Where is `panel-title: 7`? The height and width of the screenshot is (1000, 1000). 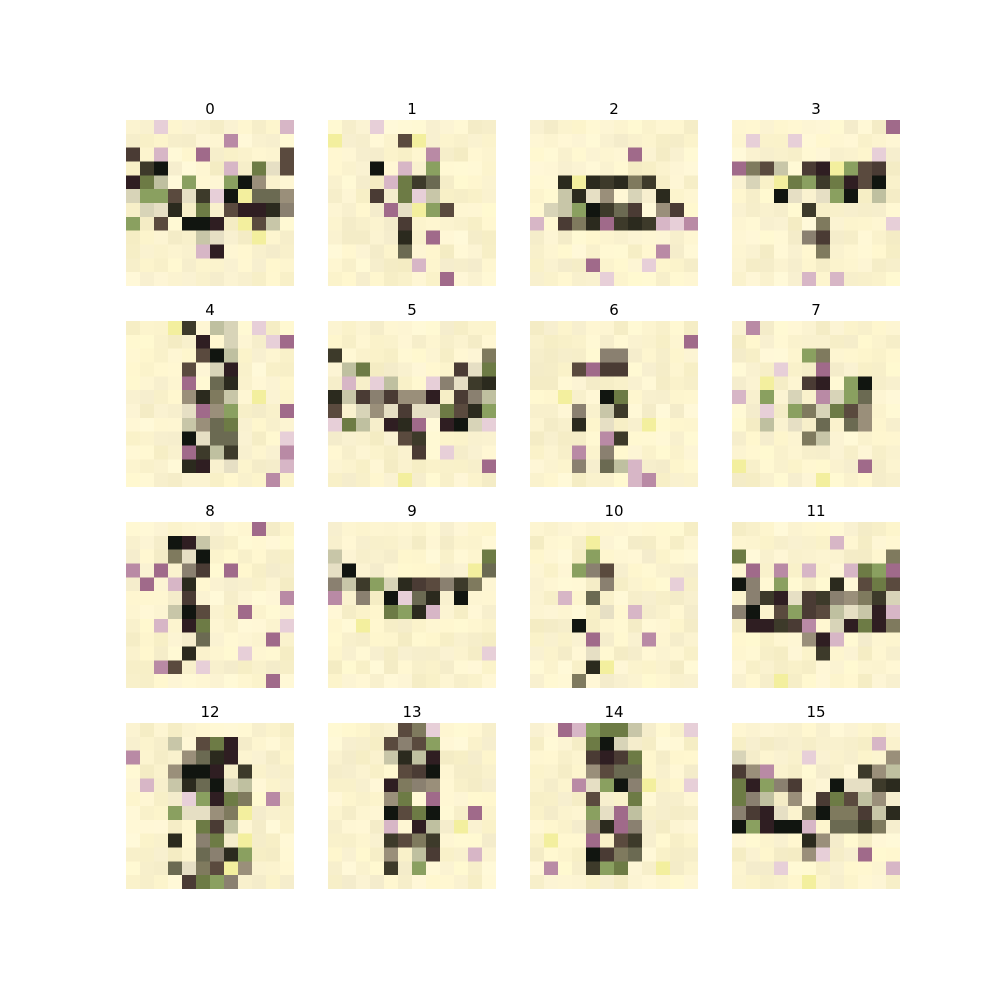
panel-title: 7 is located at coordinates (816, 310).